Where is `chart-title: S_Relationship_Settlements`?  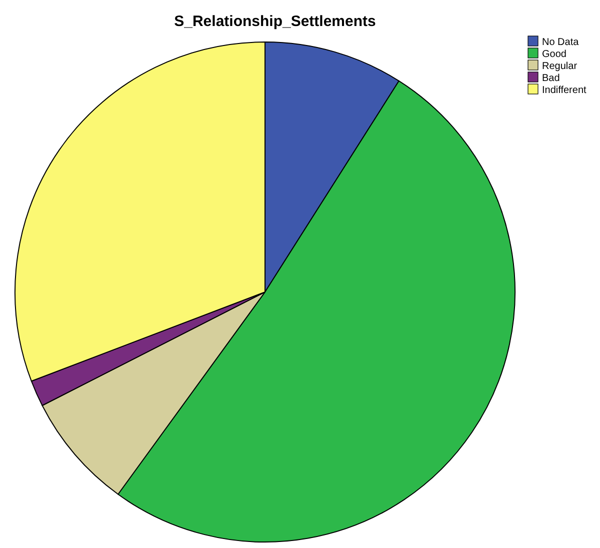
chart-title: S_Relationship_Settlements is located at coordinates (275, 21).